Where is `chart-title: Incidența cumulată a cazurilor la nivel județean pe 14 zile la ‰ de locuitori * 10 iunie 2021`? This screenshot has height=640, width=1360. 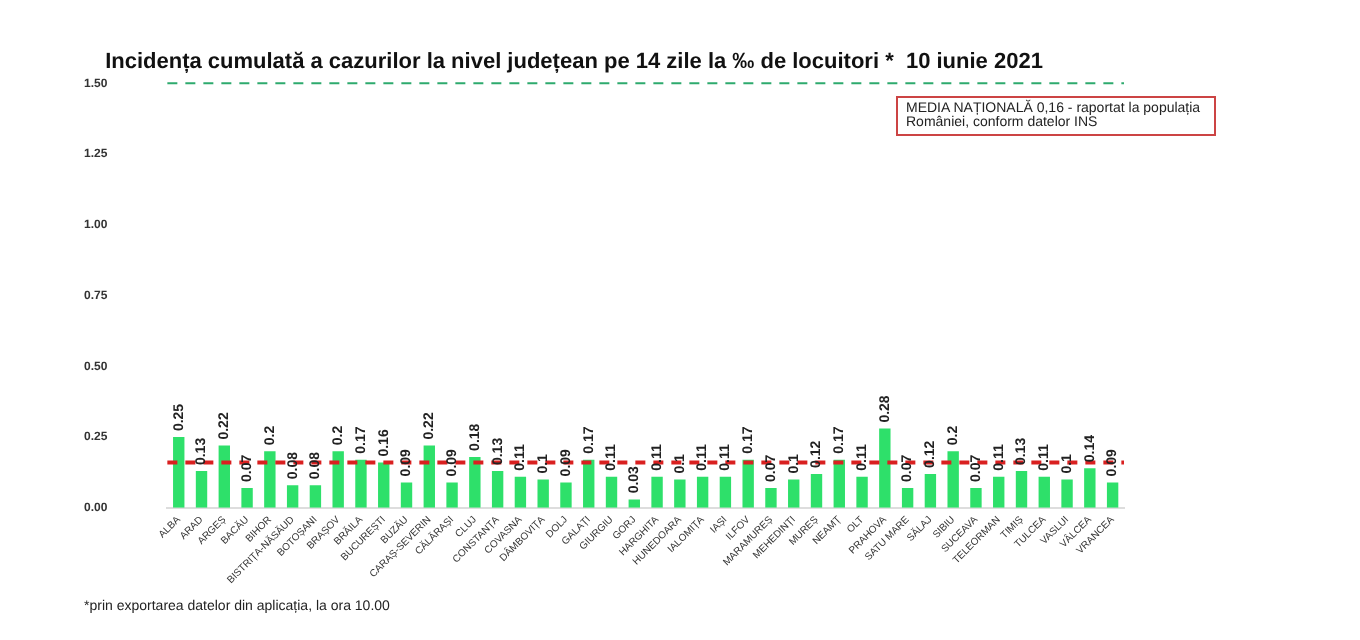
chart-title: Incidența cumulată a cazurilor la nivel județean pe 14 zile la ‰ de locuitori * 10 iunie 2021 is located at coordinates (574, 62).